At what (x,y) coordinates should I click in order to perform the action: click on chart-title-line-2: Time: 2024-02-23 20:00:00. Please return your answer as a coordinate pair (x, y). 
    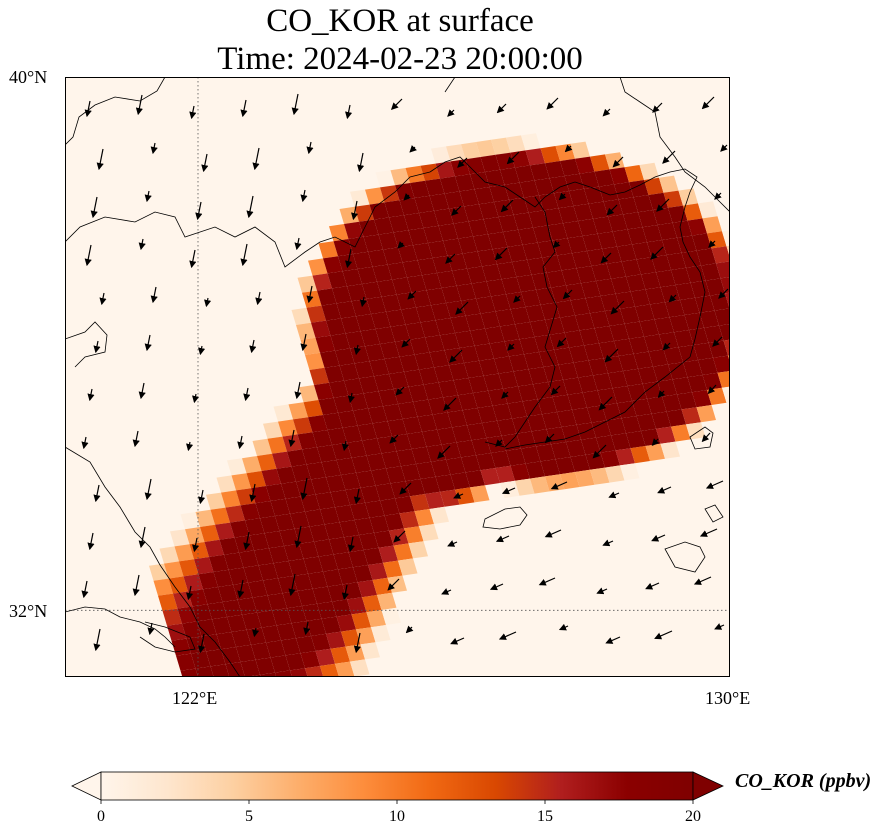
    Looking at the image, I should click on (400, 59).